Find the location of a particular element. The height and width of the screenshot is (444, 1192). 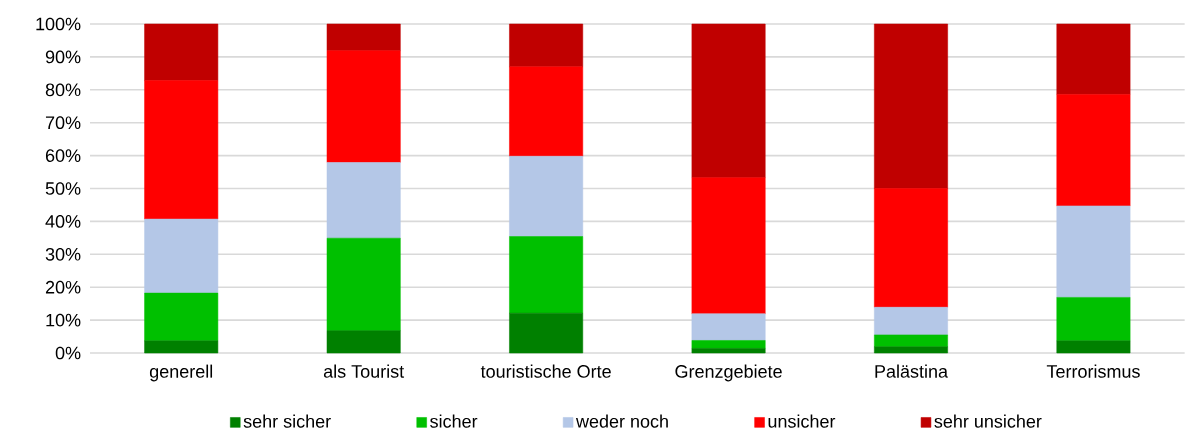

legend-label: unsicher is located at coordinates (802, 421).